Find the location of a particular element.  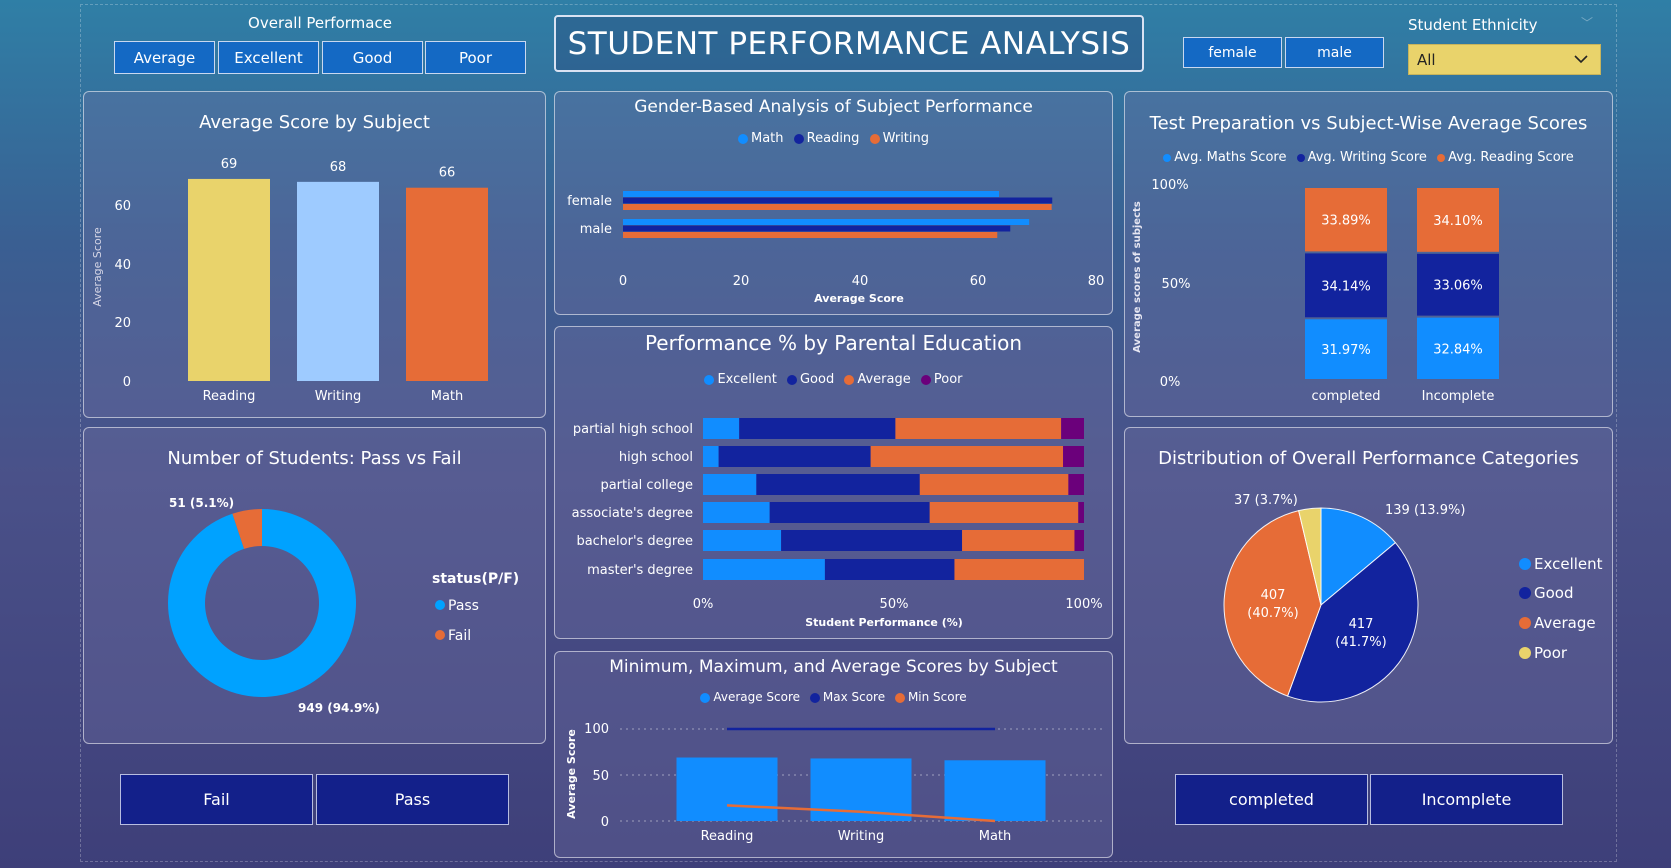

pie-slice-good is located at coordinates (1352, 622).